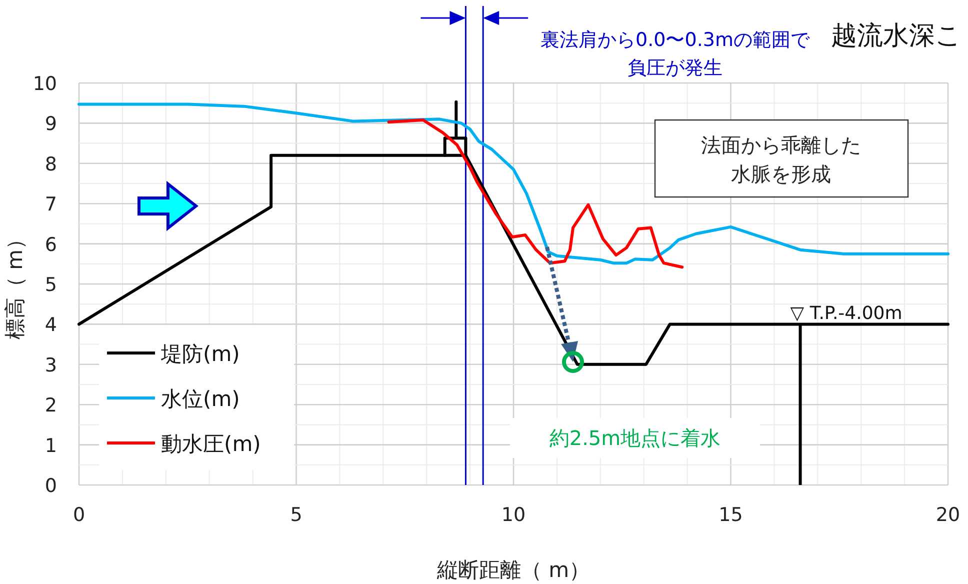 The height and width of the screenshot is (584, 968). What do you see at coordinates (200, 399) in the screenshot?
I see `legend-label: 水位(m)` at bounding box center [200, 399].